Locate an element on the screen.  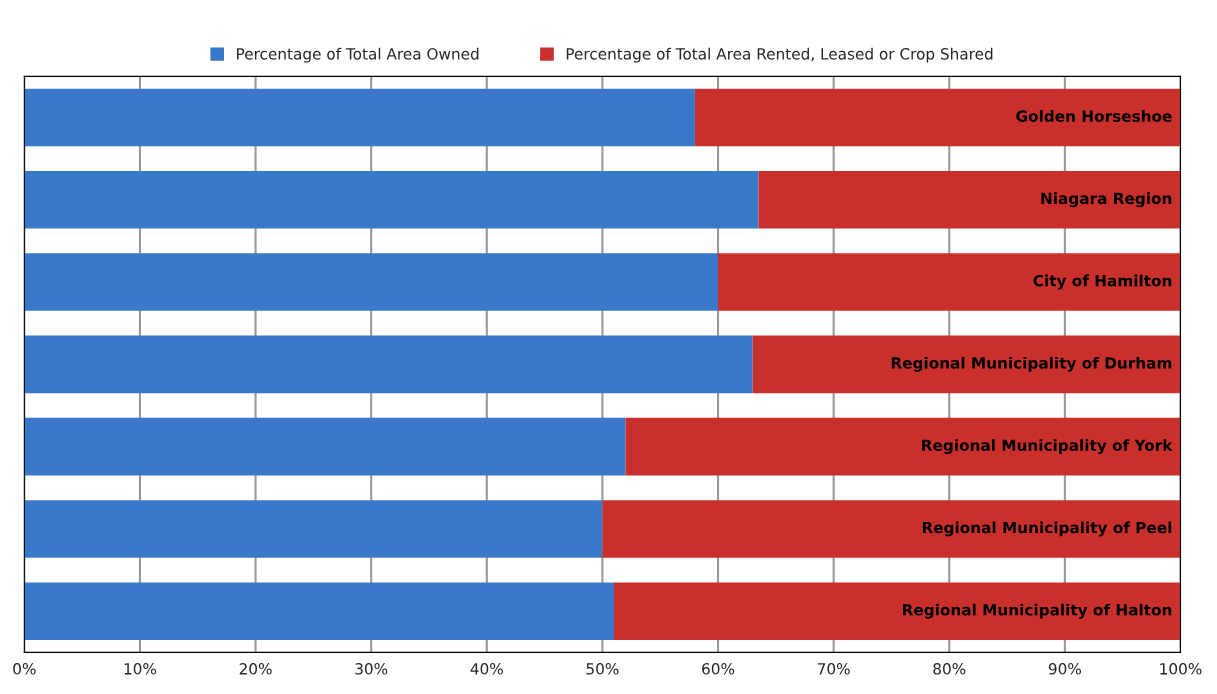
legend-label: Percentage of Total Area Rented, Leased or Crop Shared is located at coordinates (779, 55).